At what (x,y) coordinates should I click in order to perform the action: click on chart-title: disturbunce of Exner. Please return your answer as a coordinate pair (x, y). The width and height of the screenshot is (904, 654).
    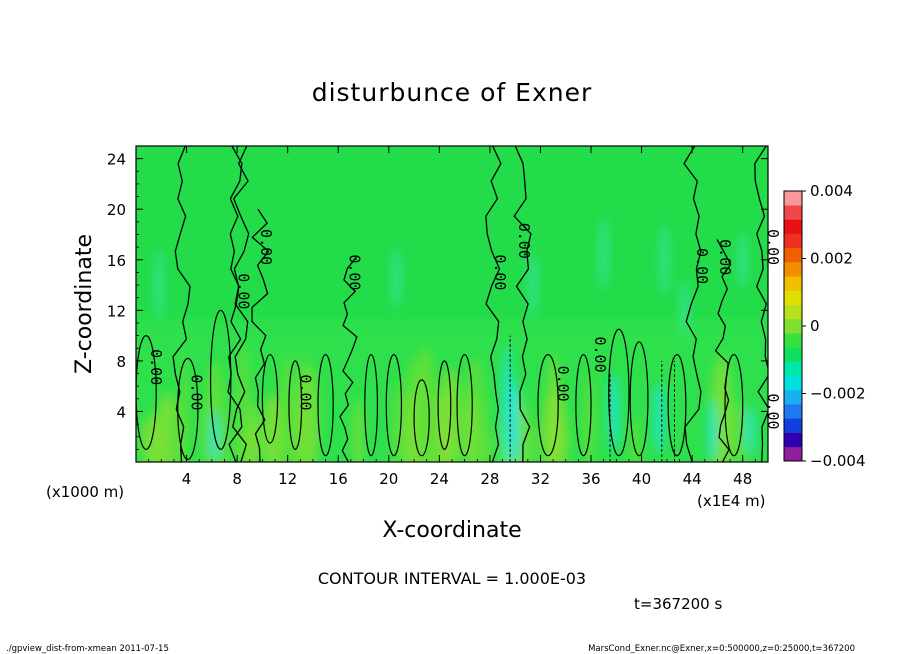
    Looking at the image, I should click on (452, 92).